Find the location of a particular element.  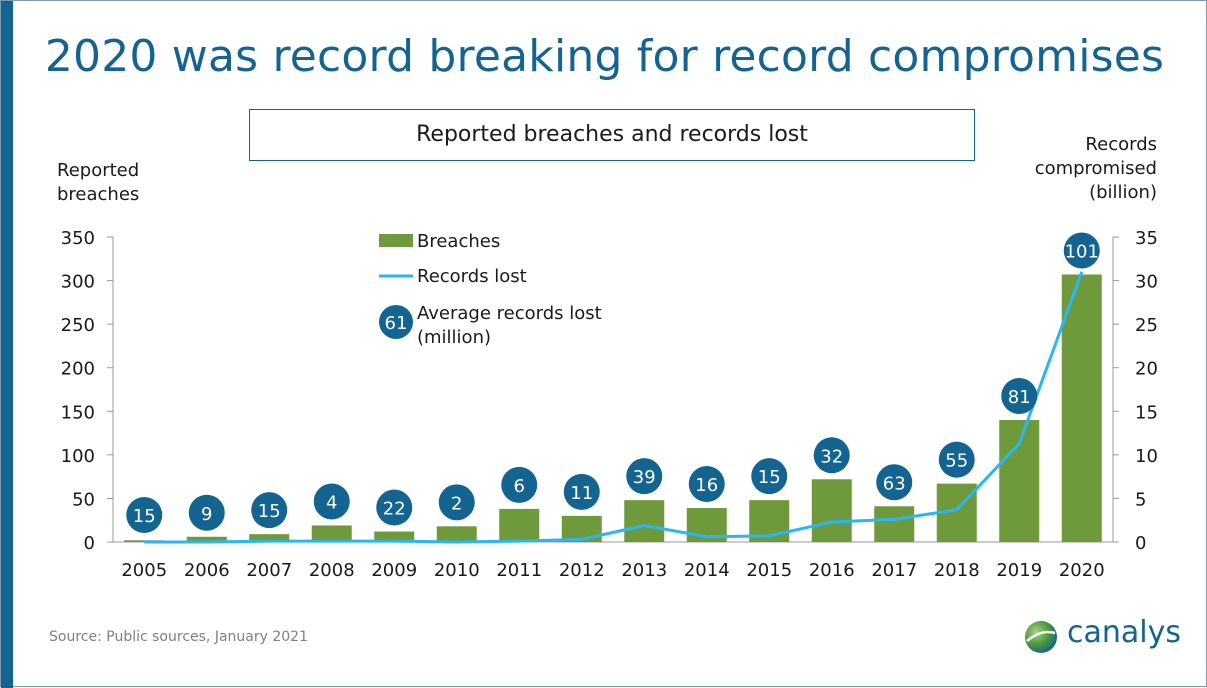

x-axis-tick-label: 2005 is located at coordinates (144, 570).